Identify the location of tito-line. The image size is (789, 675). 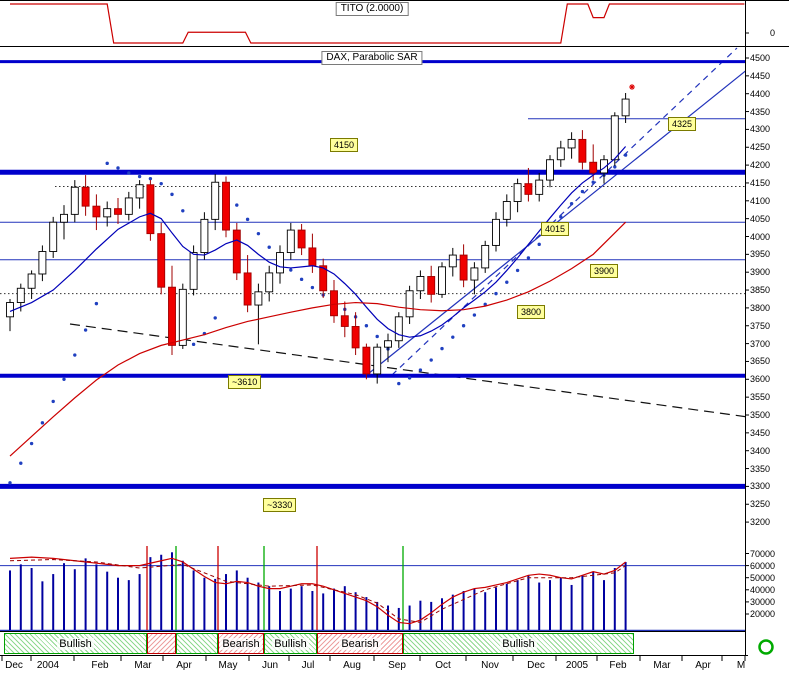
(379, 23).